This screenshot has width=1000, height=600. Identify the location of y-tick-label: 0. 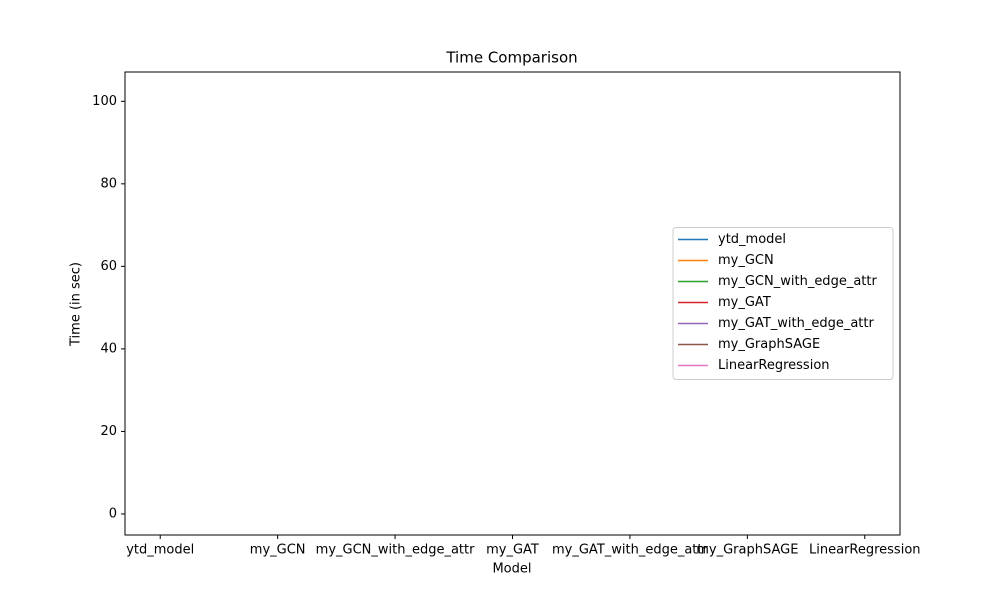
(113, 513).